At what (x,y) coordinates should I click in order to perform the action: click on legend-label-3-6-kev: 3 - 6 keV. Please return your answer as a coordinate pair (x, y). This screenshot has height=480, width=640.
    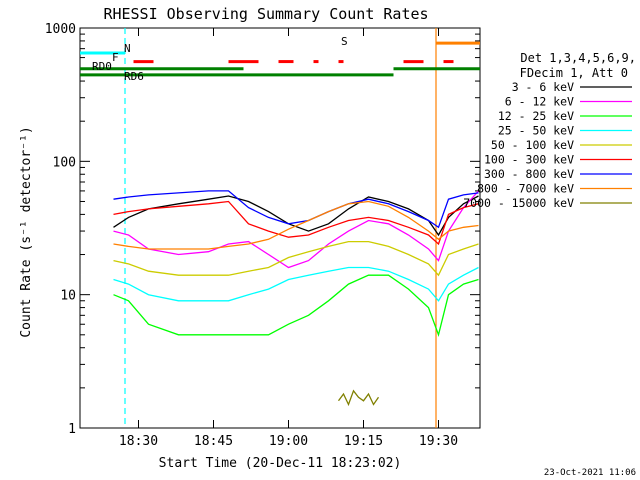
    Looking at the image, I should click on (543, 87).